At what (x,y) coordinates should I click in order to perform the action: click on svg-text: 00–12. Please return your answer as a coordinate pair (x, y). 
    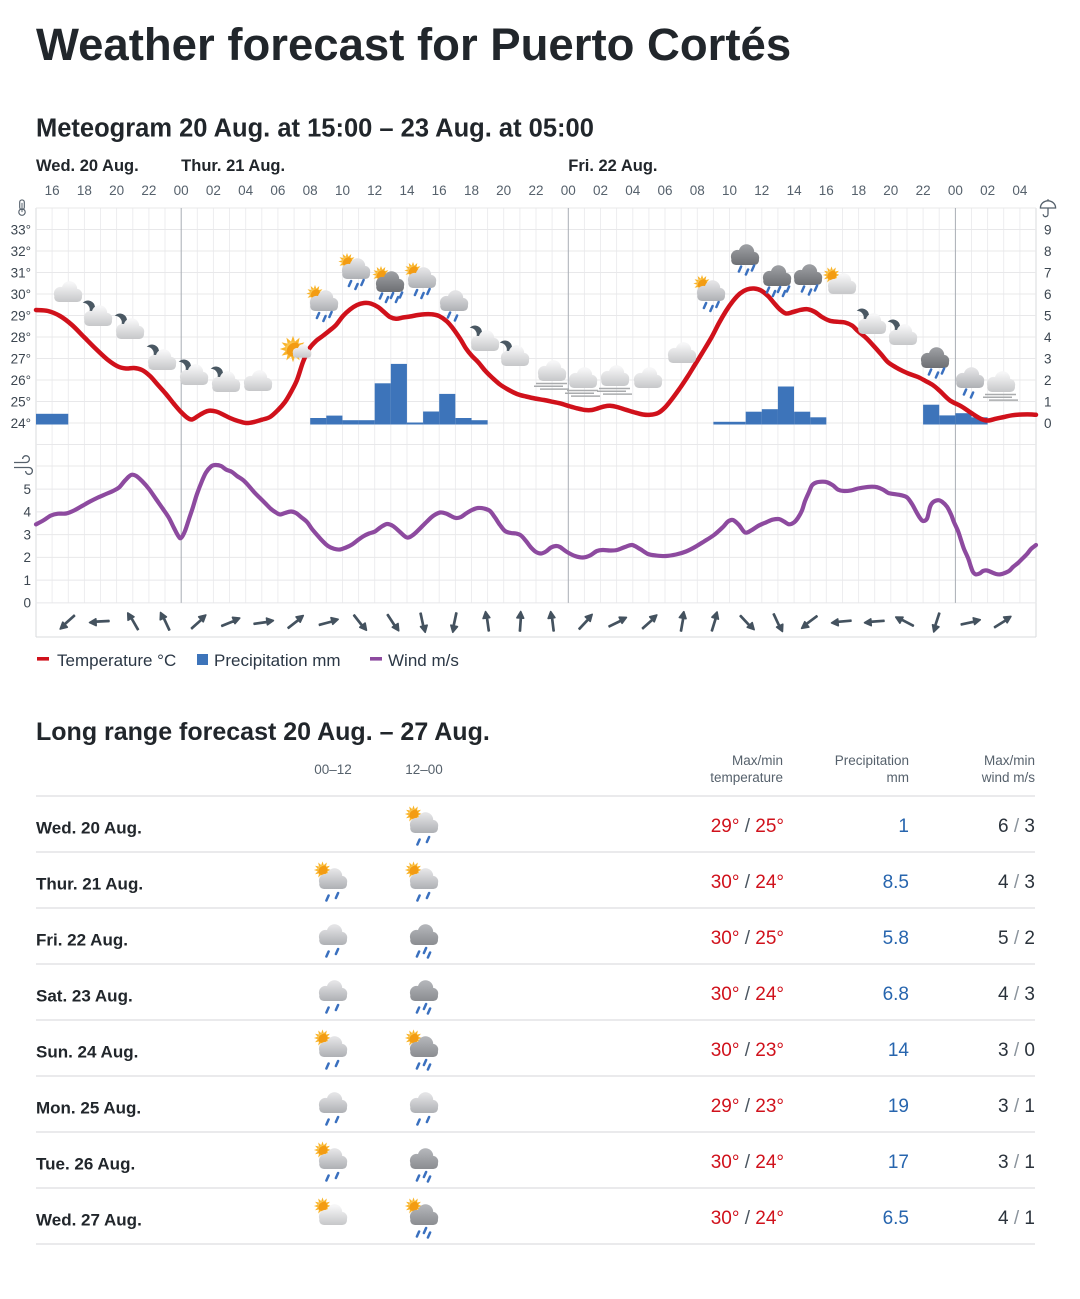
    Looking at the image, I should click on (333, 769).